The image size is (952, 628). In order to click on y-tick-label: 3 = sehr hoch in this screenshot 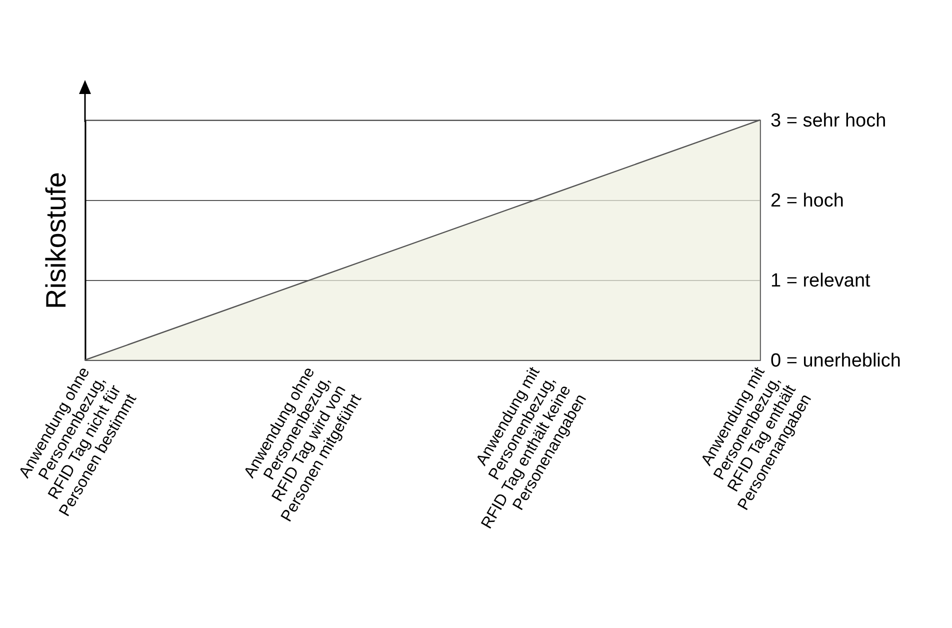, I will do `click(828, 121)`.